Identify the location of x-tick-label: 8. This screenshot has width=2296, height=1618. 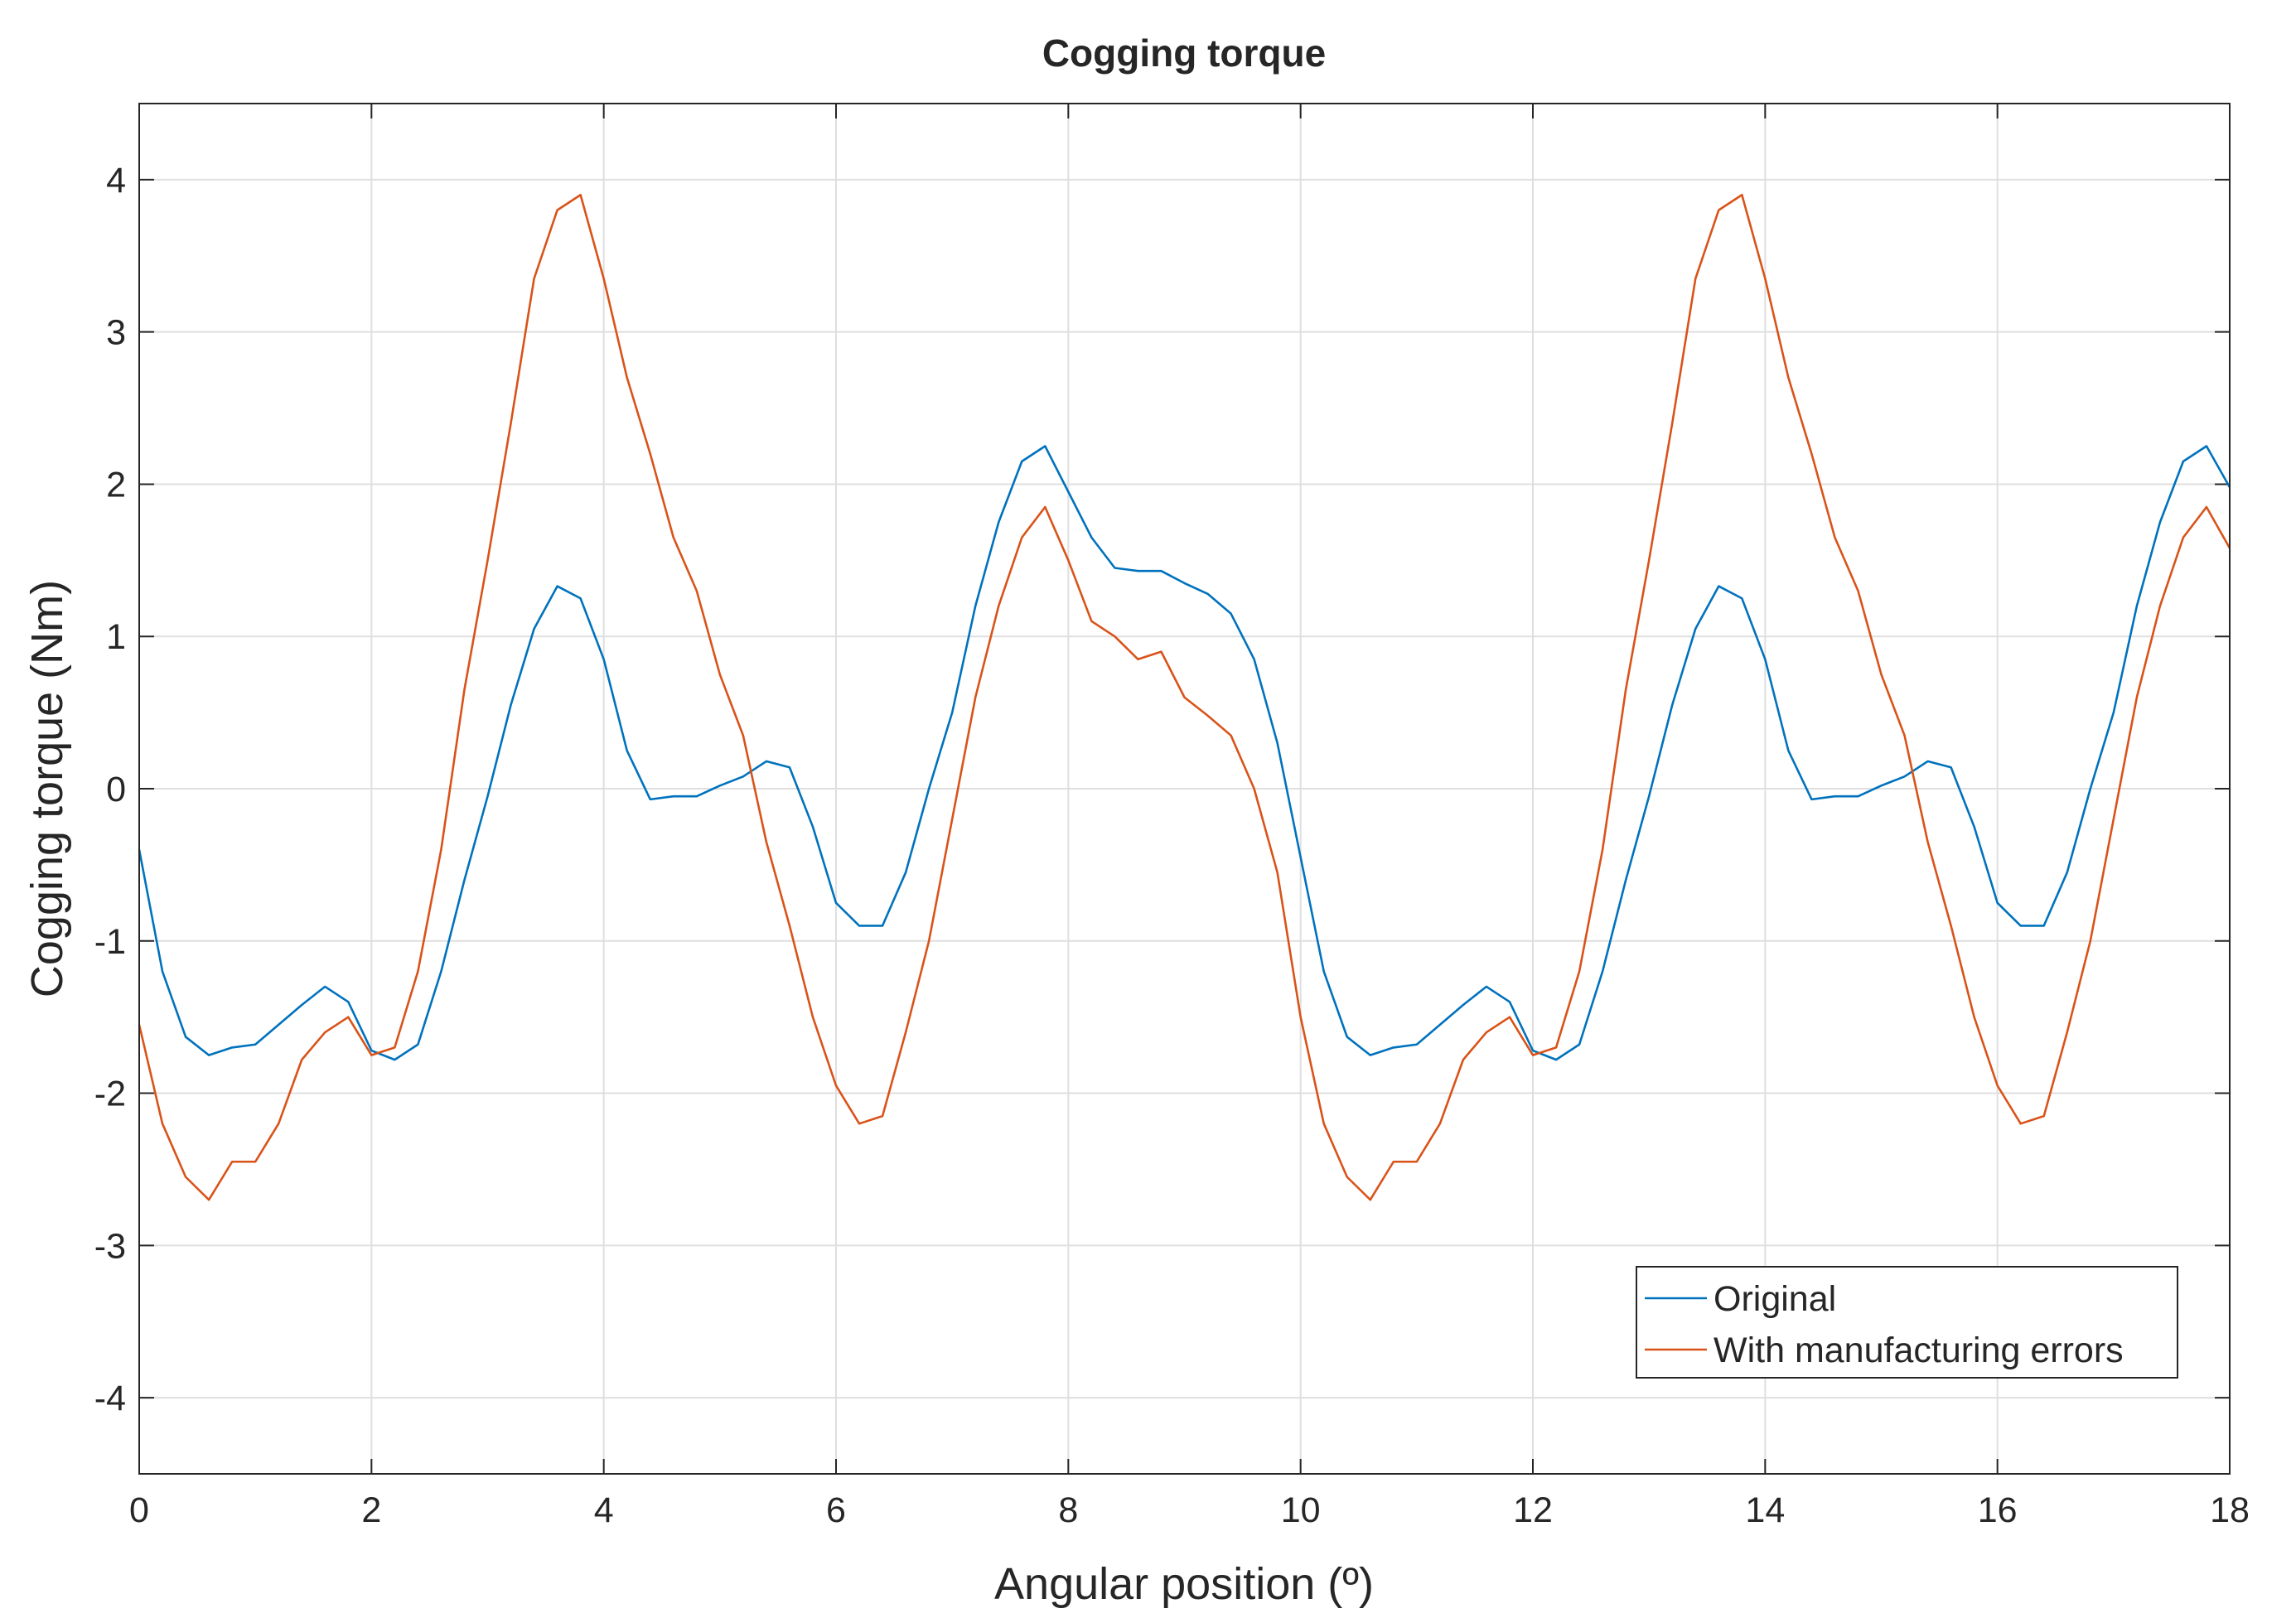
(1068, 1510).